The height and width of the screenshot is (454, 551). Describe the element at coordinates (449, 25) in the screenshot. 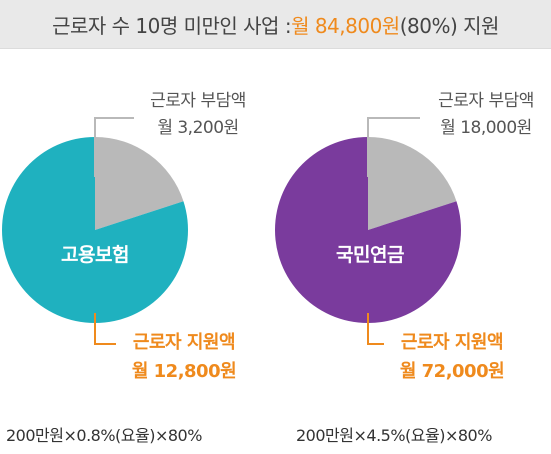

I see `banner-suffix: (80%) 지원` at that location.